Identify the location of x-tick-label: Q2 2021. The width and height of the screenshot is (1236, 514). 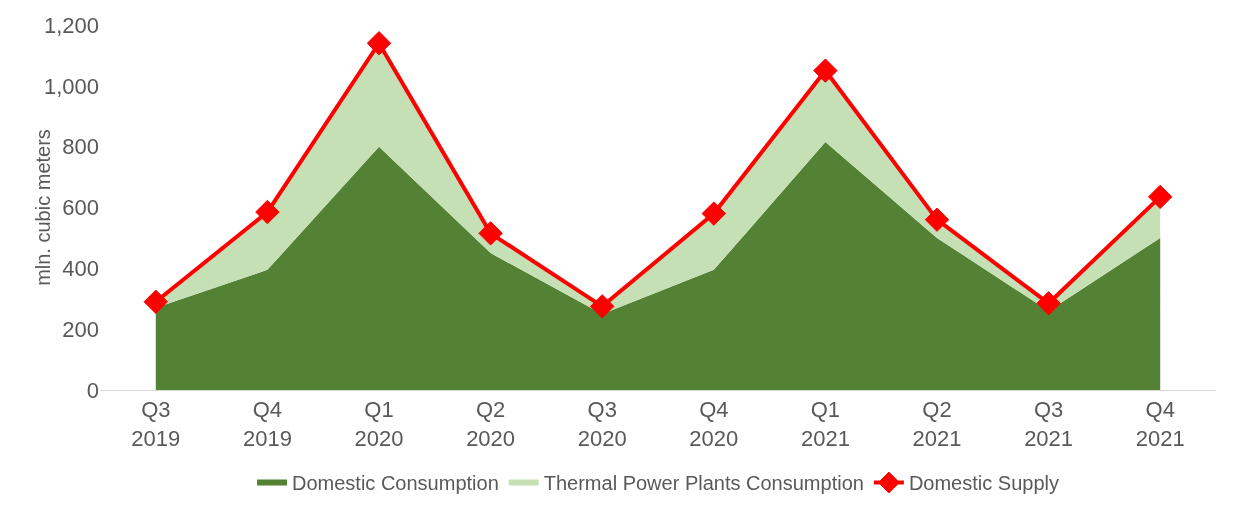
(937, 424).